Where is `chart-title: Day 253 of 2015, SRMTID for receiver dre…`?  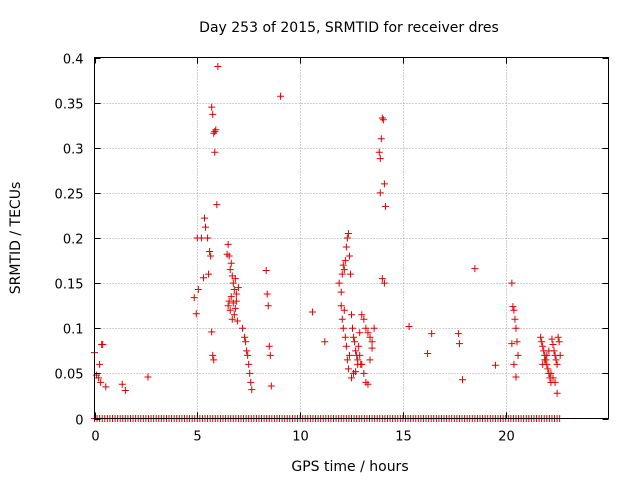
chart-title: Day 253 of 2015, SRMTID for receiver dre… is located at coordinates (349, 28).